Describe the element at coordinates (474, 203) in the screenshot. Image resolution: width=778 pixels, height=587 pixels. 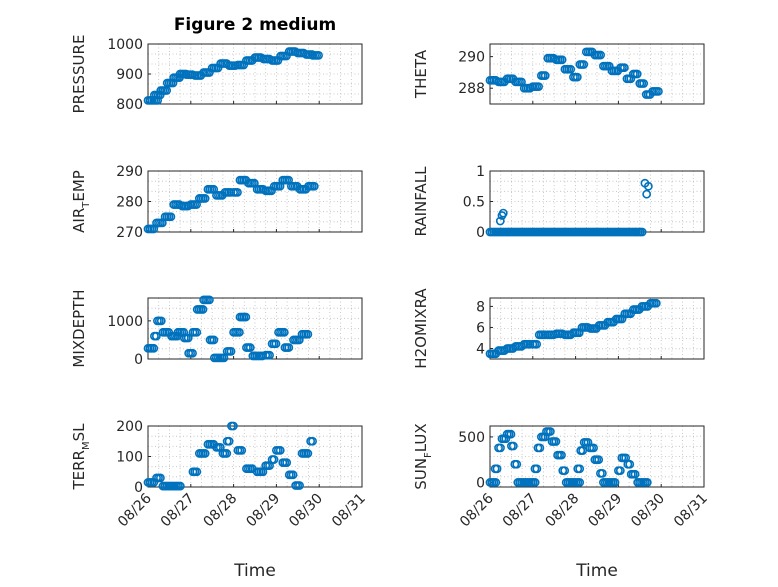
I see `y-tick-label: 0.5` at that location.